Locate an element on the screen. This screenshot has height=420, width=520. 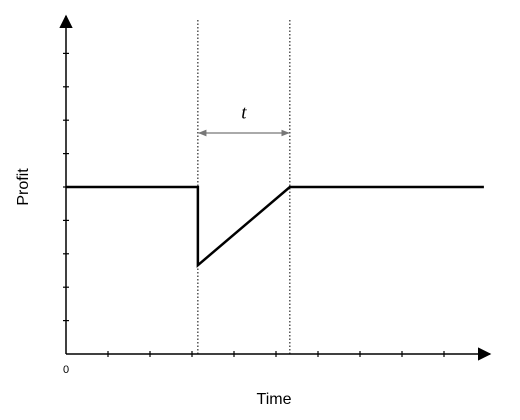
span-label: t is located at coordinates (244, 112).